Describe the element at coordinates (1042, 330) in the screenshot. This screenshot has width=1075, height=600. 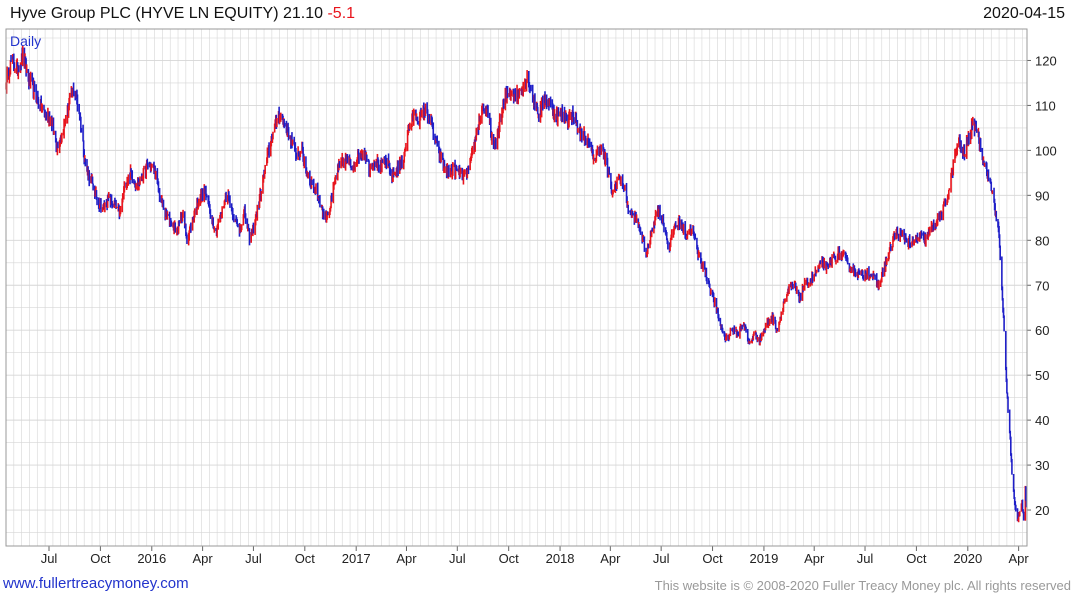
I see `y-tick-label: 60` at that location.